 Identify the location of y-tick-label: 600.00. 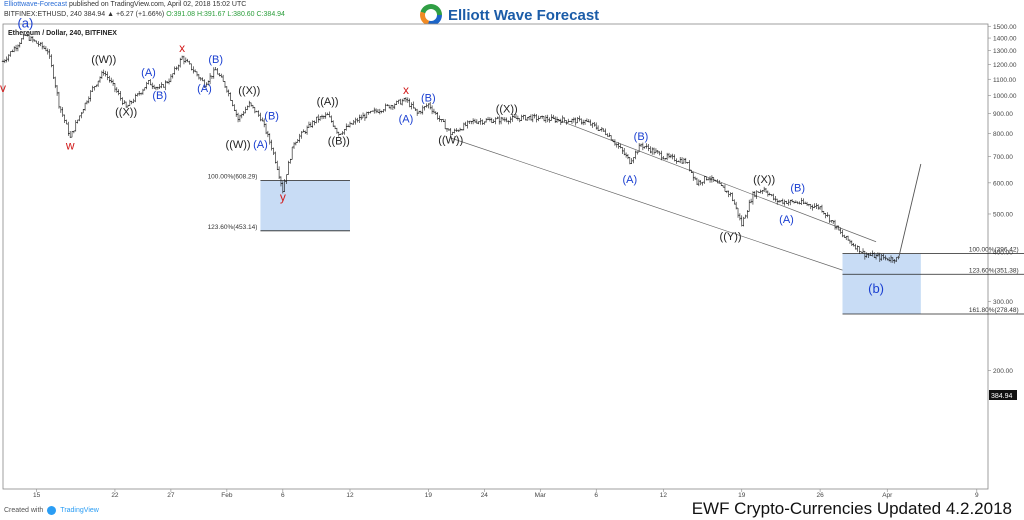
(1003, 183).